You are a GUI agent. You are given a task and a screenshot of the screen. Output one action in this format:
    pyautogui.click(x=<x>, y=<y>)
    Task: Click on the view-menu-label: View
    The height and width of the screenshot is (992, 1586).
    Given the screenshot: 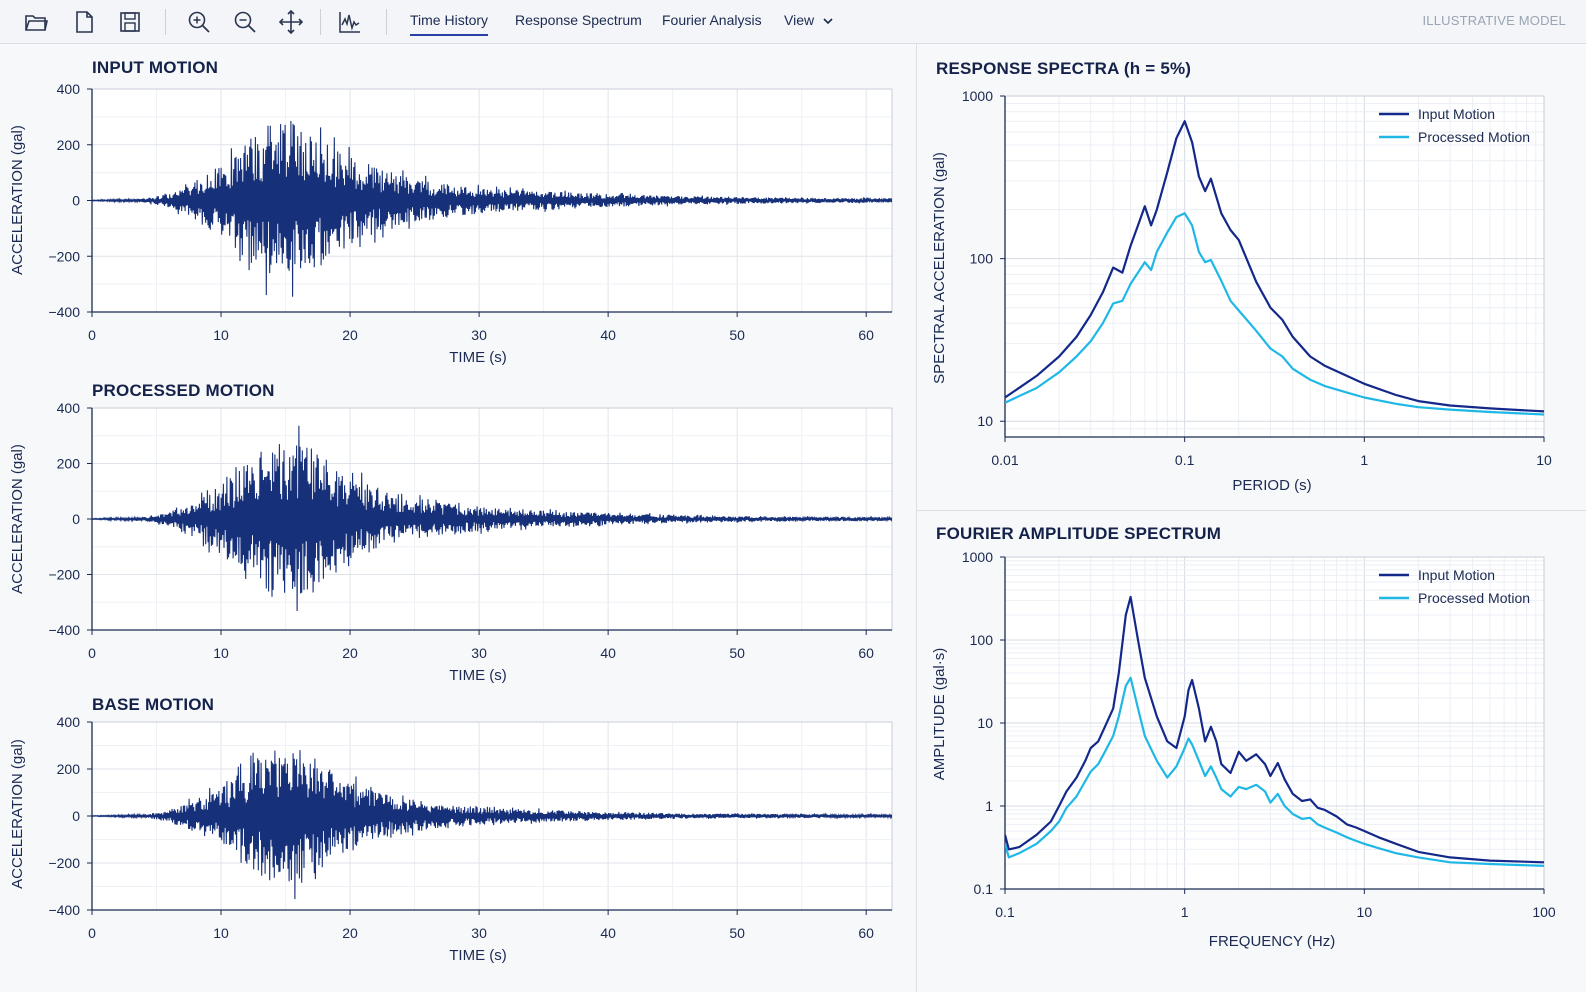 What is the action you would take?
    pyautogui.click(x=799, y=20)
    